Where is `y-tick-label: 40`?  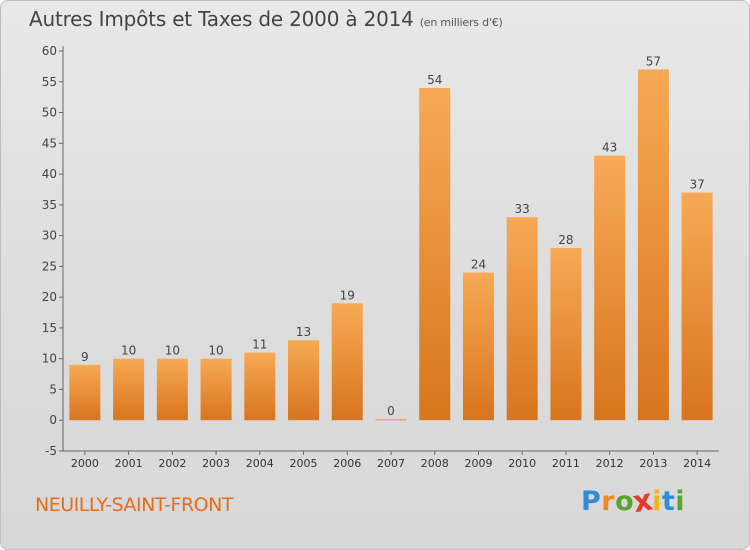
y-tick-label: 40 is located at coordinates (49, 174).